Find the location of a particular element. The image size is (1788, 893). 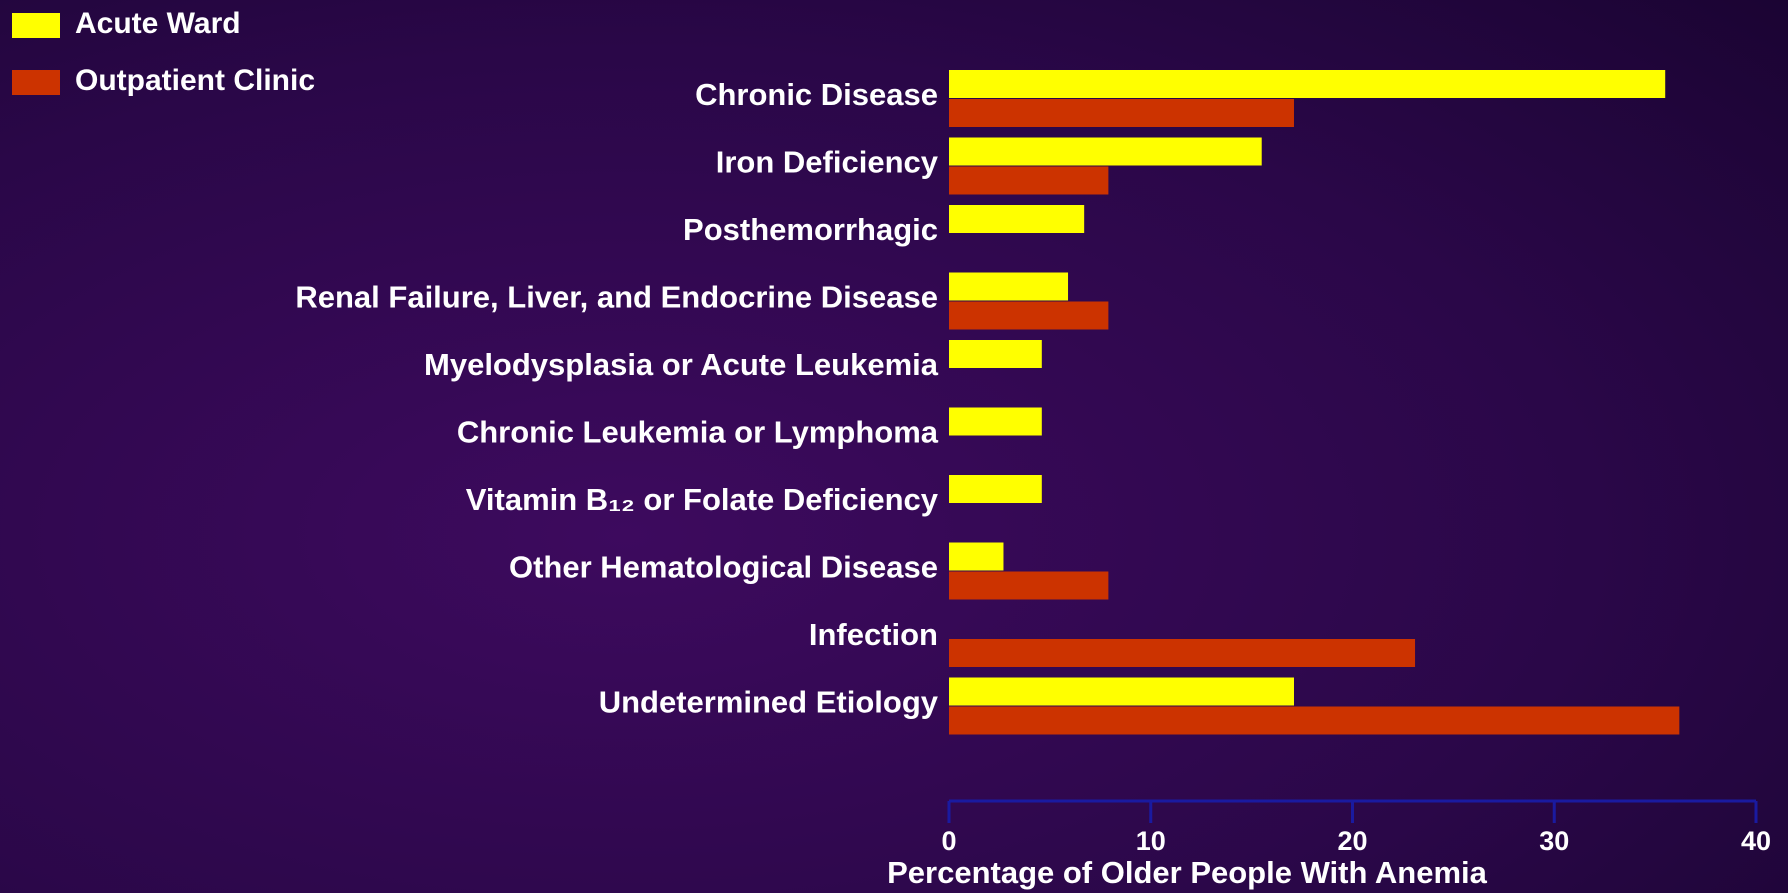

category-label: Infection is located at coordinates (873, 634).